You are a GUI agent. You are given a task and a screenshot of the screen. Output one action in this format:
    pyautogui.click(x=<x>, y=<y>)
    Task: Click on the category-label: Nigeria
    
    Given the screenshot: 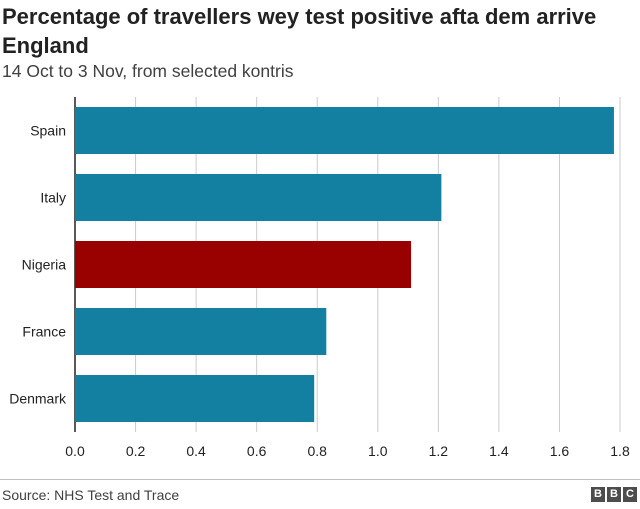 What is the action you would take?
    pyautogui.click(x=44, y=265)
    